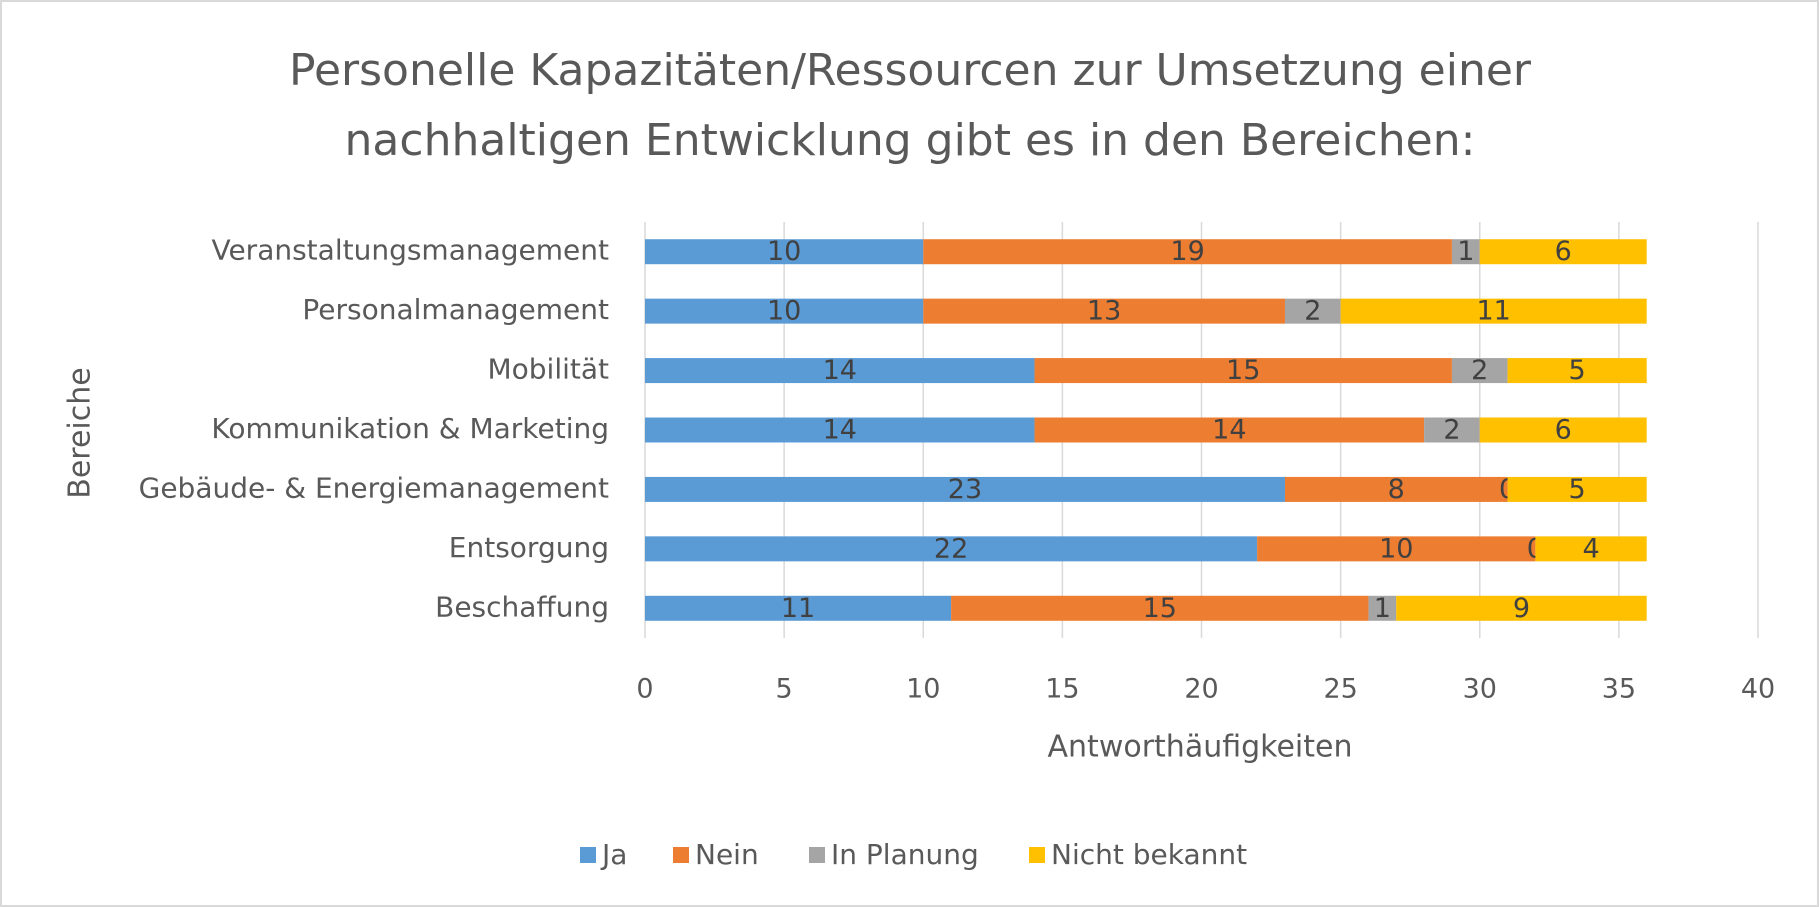  What do you see at coordinates (1480, 689) in the screenshot?
I see `x-tick-label: 30` at bounding box center [1480, 689].